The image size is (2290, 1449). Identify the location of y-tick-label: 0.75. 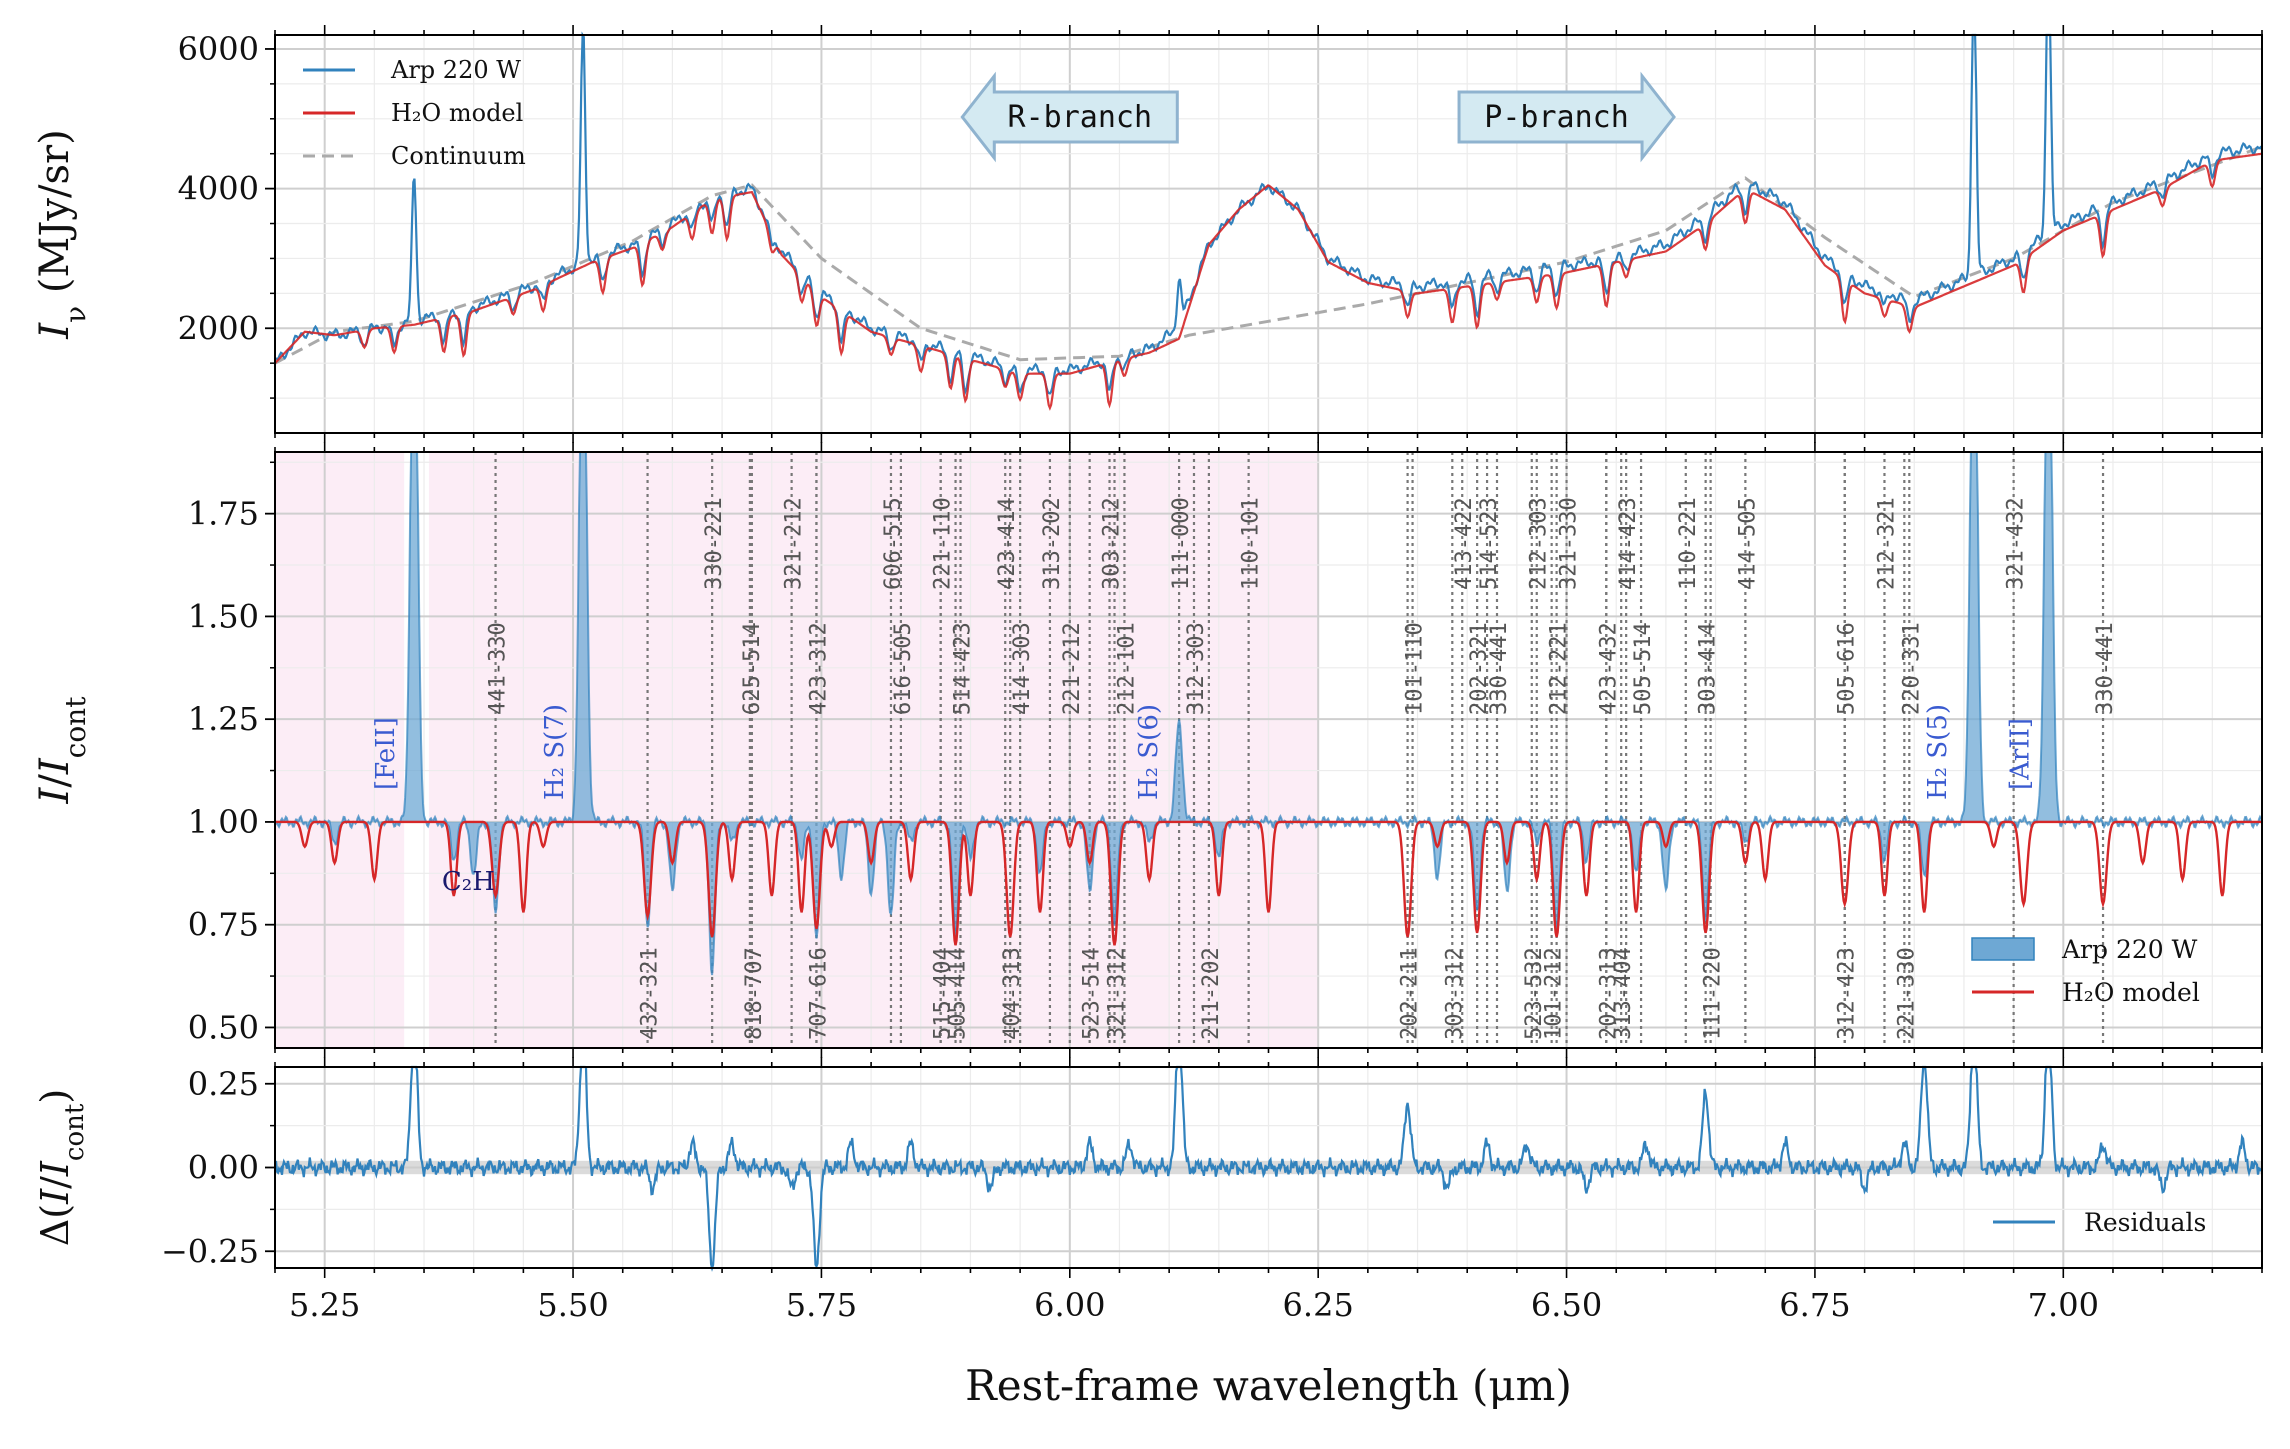
(223, 925).